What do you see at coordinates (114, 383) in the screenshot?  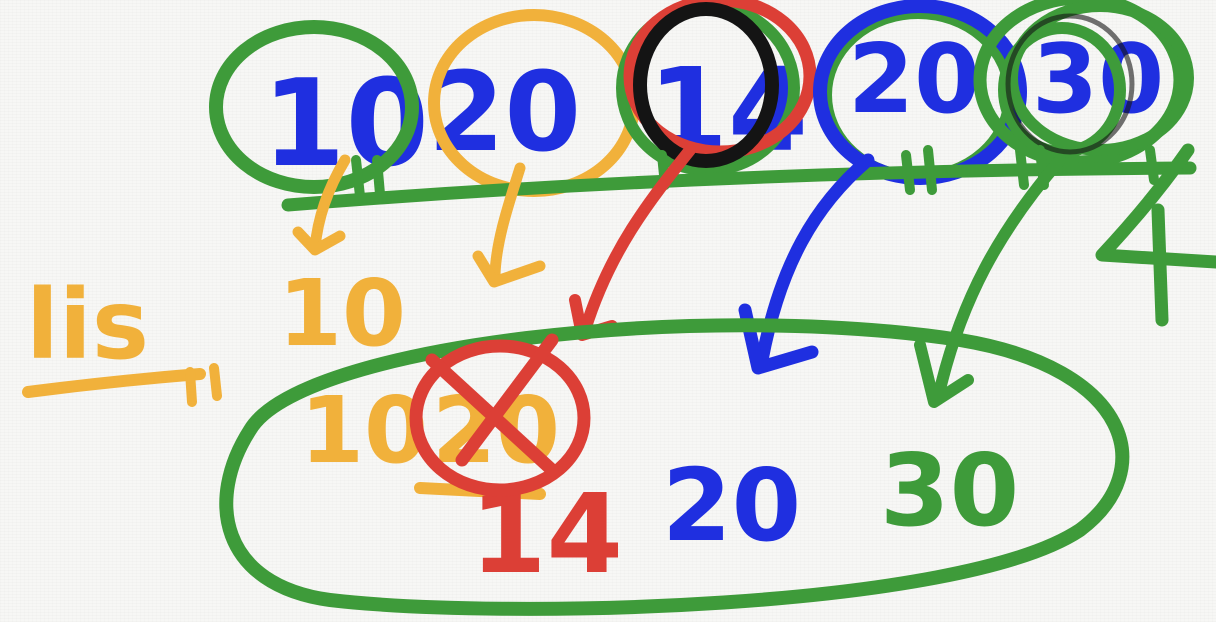 I see `list-label-underline` at bounding box center [114, 383].